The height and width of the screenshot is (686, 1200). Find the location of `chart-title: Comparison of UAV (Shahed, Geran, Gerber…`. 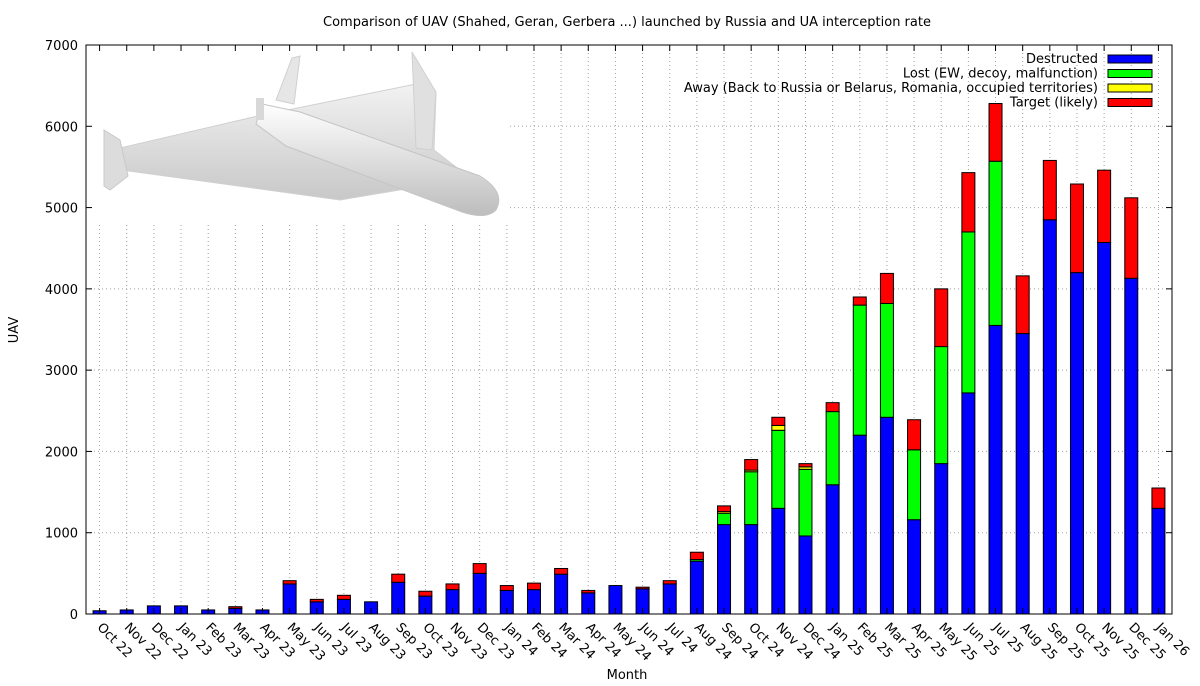

chart-title: Comparison of UAV (Shahed, Geran, Gerber… is located at coordinates (627, 22).